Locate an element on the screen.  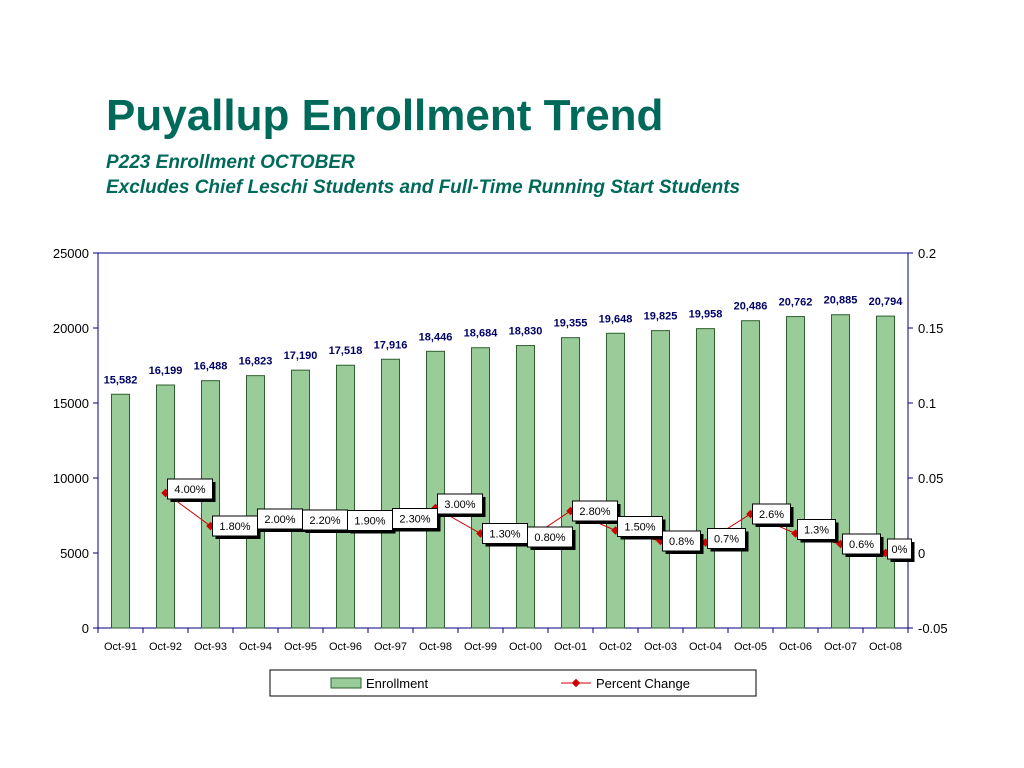
percent-change-label: 0.8% is located at coordinates (681, 542).